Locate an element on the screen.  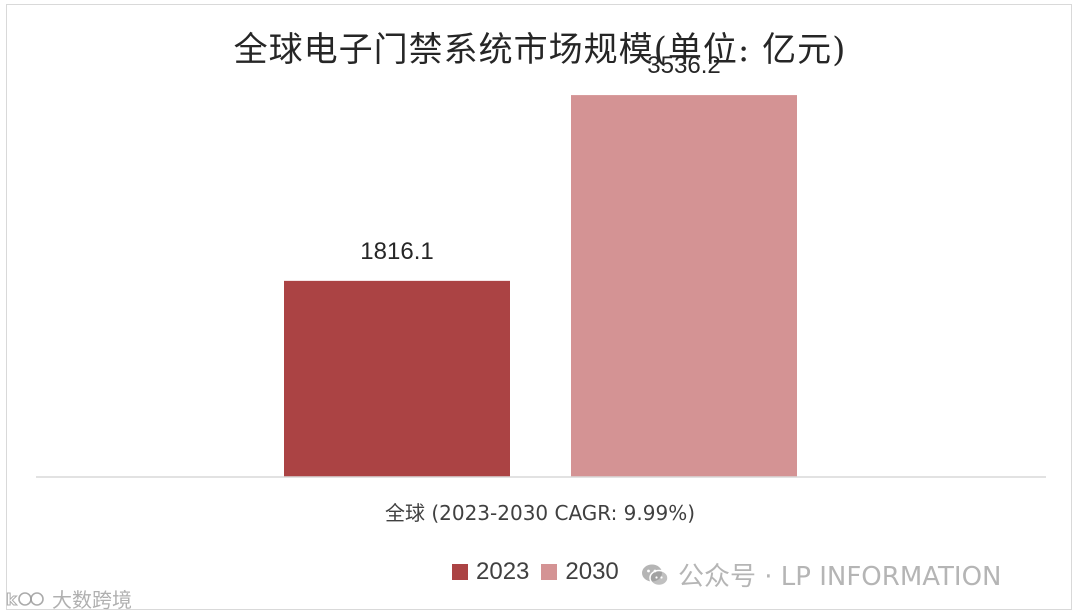
data-label-2023: 1816.1 is located at coordinates (396, 251).